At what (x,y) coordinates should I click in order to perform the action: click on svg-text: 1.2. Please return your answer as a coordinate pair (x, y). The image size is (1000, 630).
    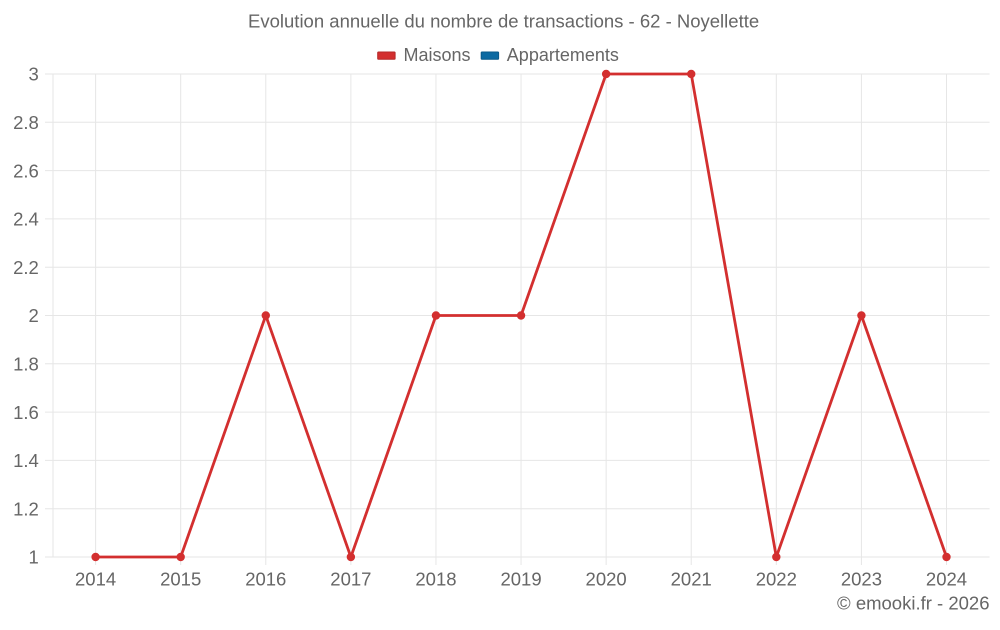
    Looking at the image, I should click on (26, 508).